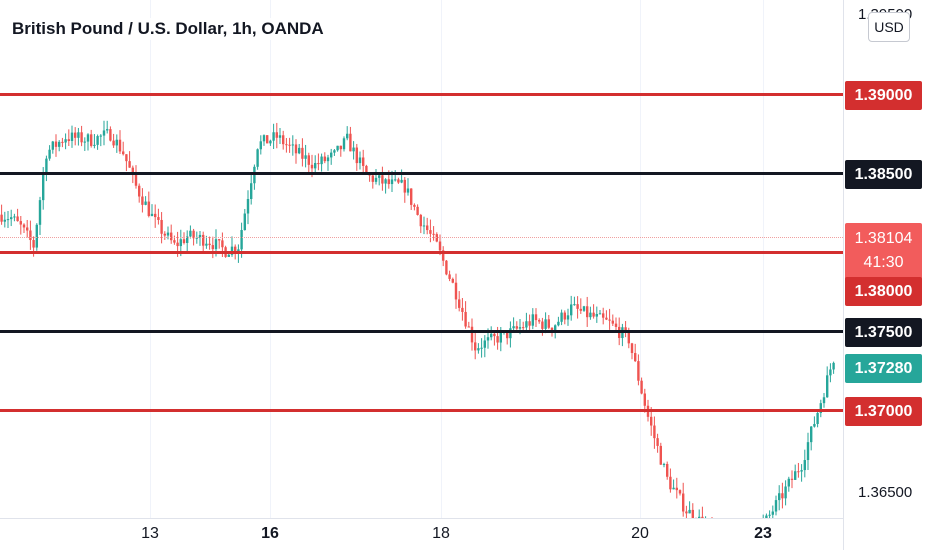 Image resolution: width=932 pixels, height=551 pixels. I want to click on price-tag-1-39000: 1.39000, so click(883, 95).